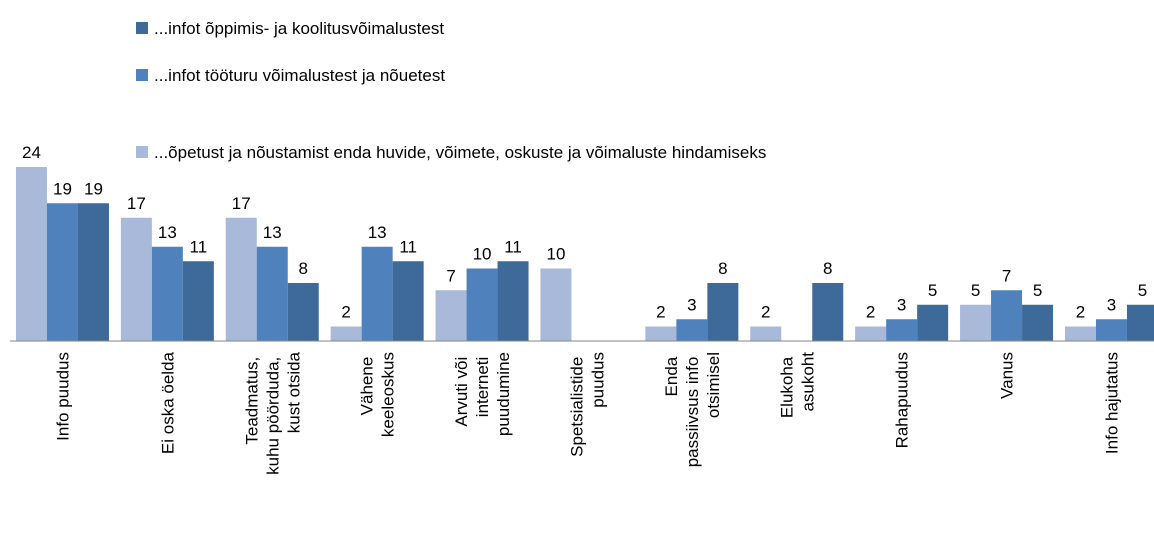 This screenshot has height=541, width=1154. I want to click on x-tick-line: kust otsida, so click(293, 392).